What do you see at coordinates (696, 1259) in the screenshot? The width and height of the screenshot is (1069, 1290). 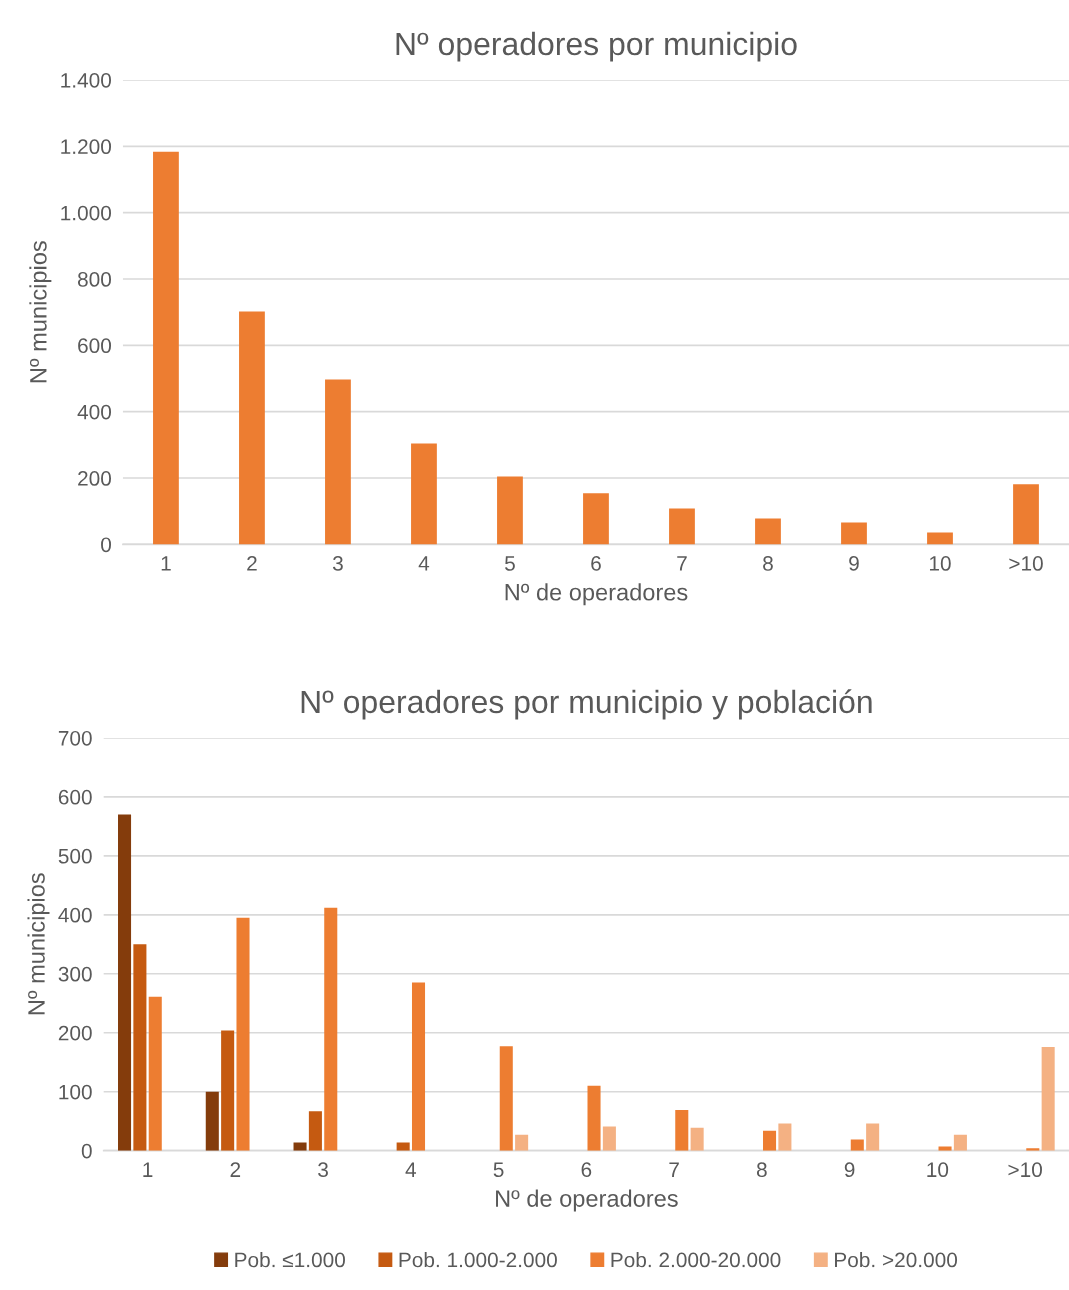 I see `legend-label: Pob. 2.000-20.000` at bounding box center [696, 1259].